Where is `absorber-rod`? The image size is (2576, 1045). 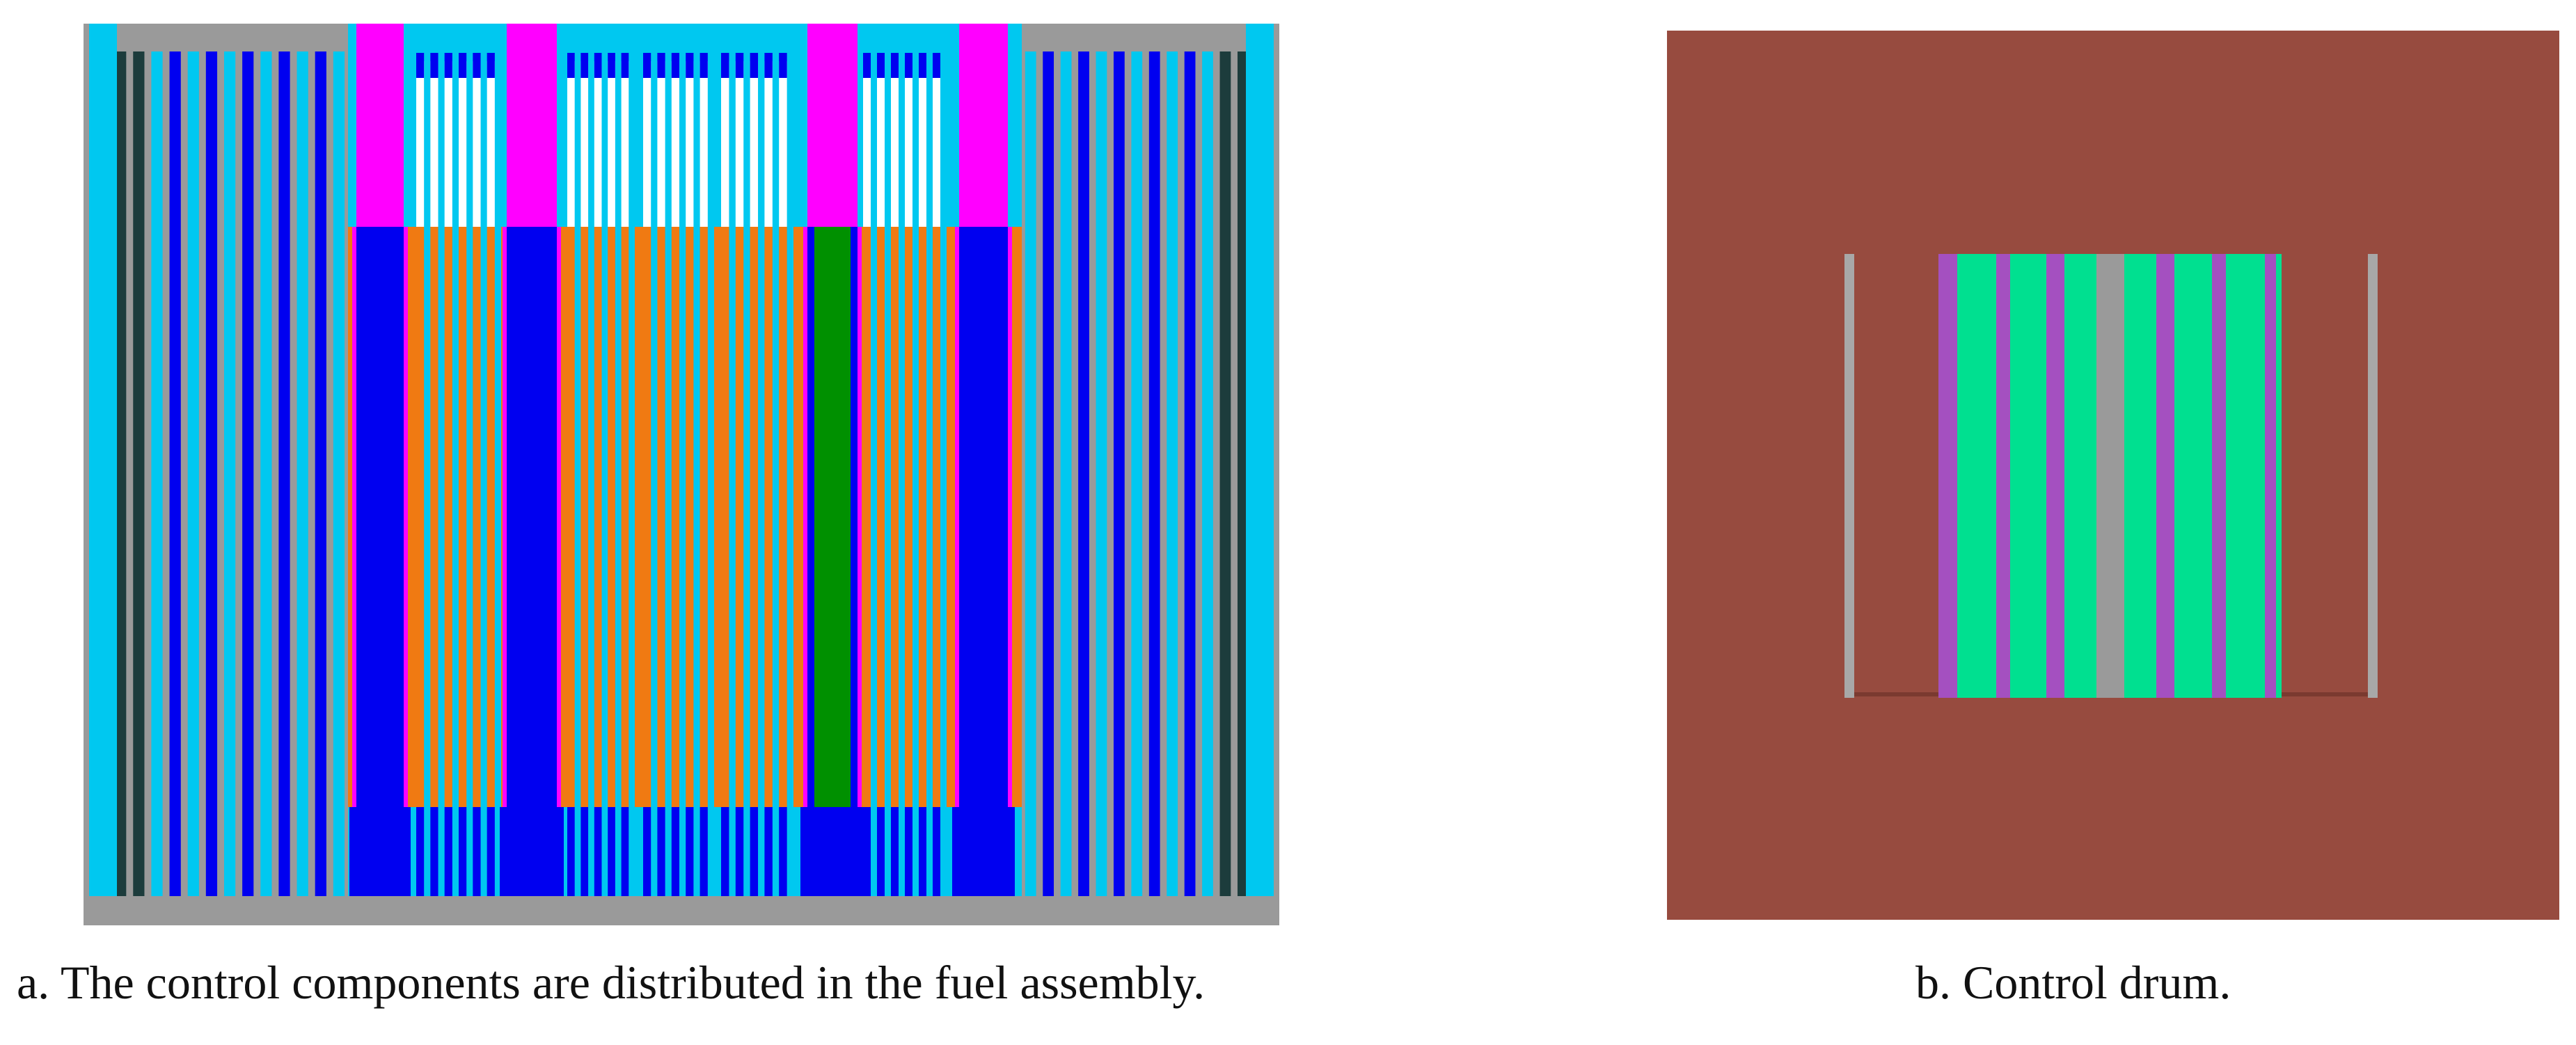 absorber-rod is located at coordinates (832, 517).